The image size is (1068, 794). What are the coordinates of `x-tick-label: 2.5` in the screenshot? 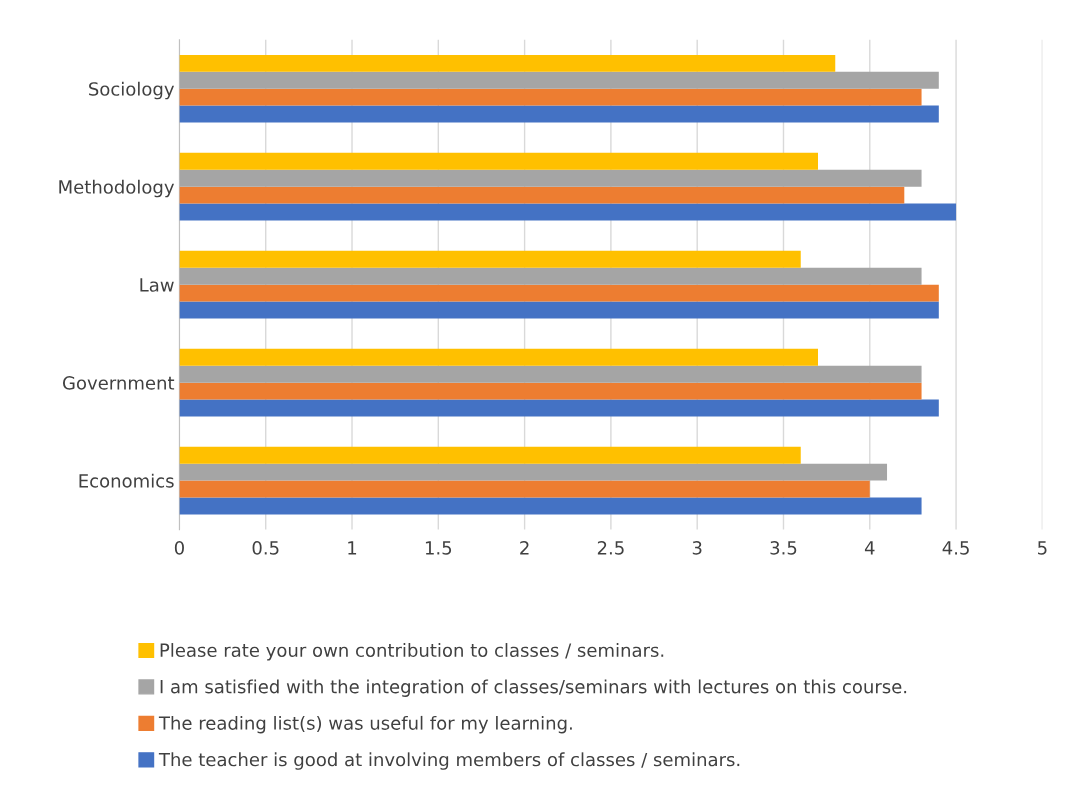 It's located at (610, 548).